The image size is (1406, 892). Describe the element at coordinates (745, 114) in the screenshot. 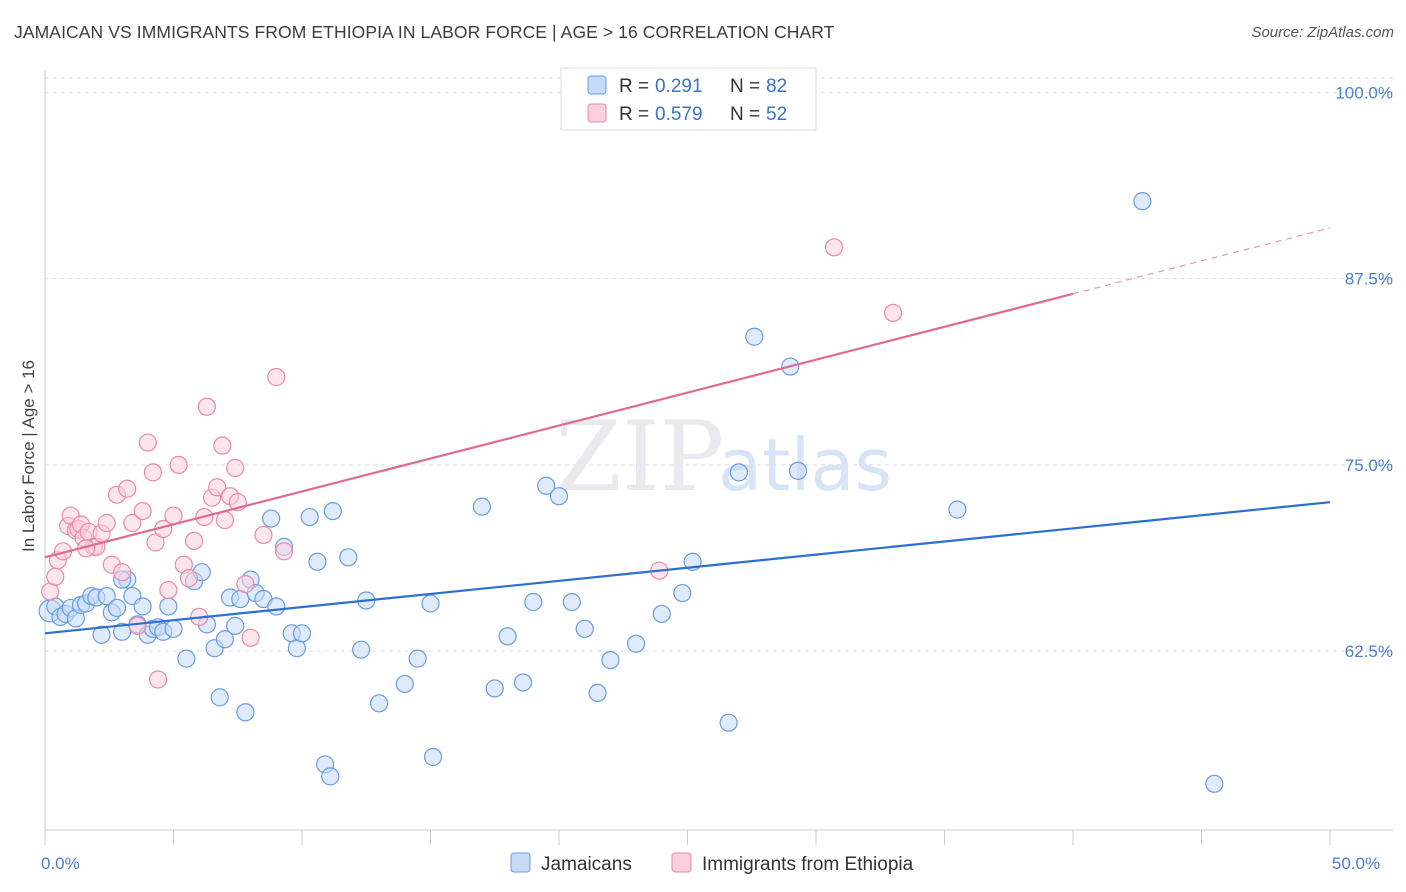

I see `legend-n-label-2: N =` at that location.